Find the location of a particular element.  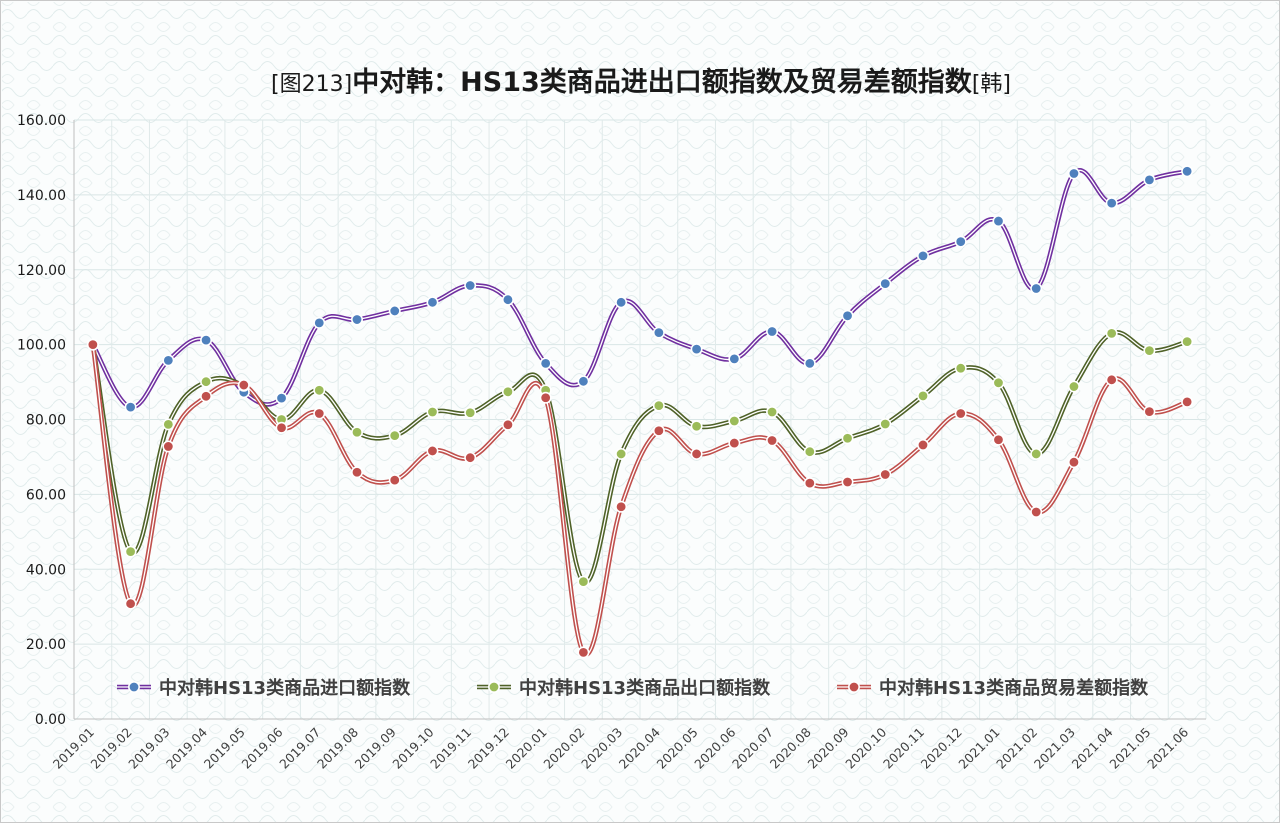

y-tick-label: 140.00 is located at coordinates (41, 196).